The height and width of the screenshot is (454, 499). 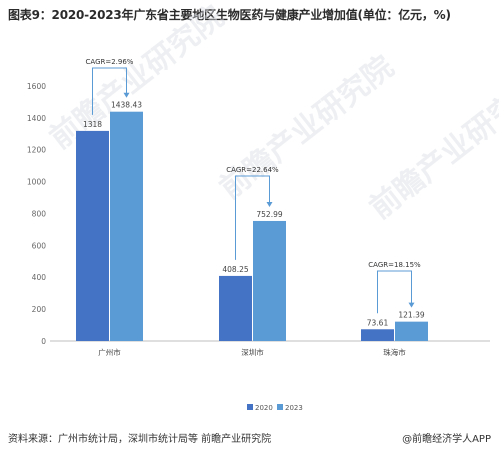 What do you see at coordinates (110, 62) in the screenshot?
I see `cagr-label: CAGR=2.96%` at bounding box center [110, 62].